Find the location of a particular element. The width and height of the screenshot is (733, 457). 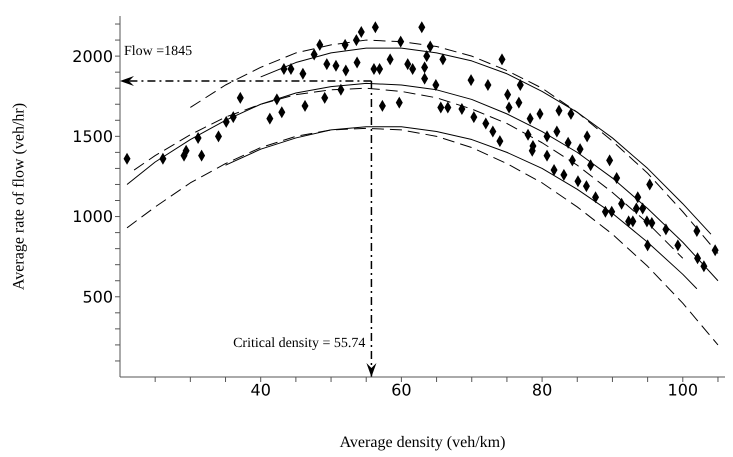

y-tick-label: 2000 is located at coordinates (92, 56).